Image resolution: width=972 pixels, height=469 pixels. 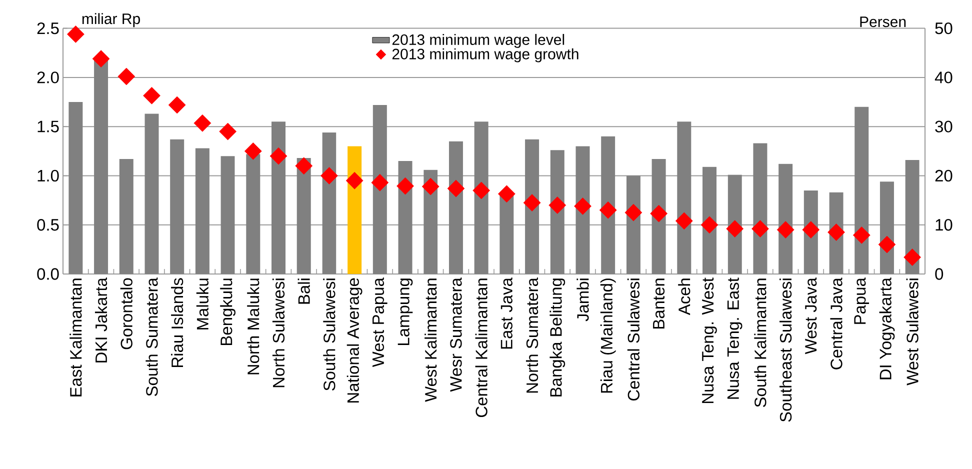 I want to click on x-tick-label: Bangka Belitung, so click(x=558, y=337).